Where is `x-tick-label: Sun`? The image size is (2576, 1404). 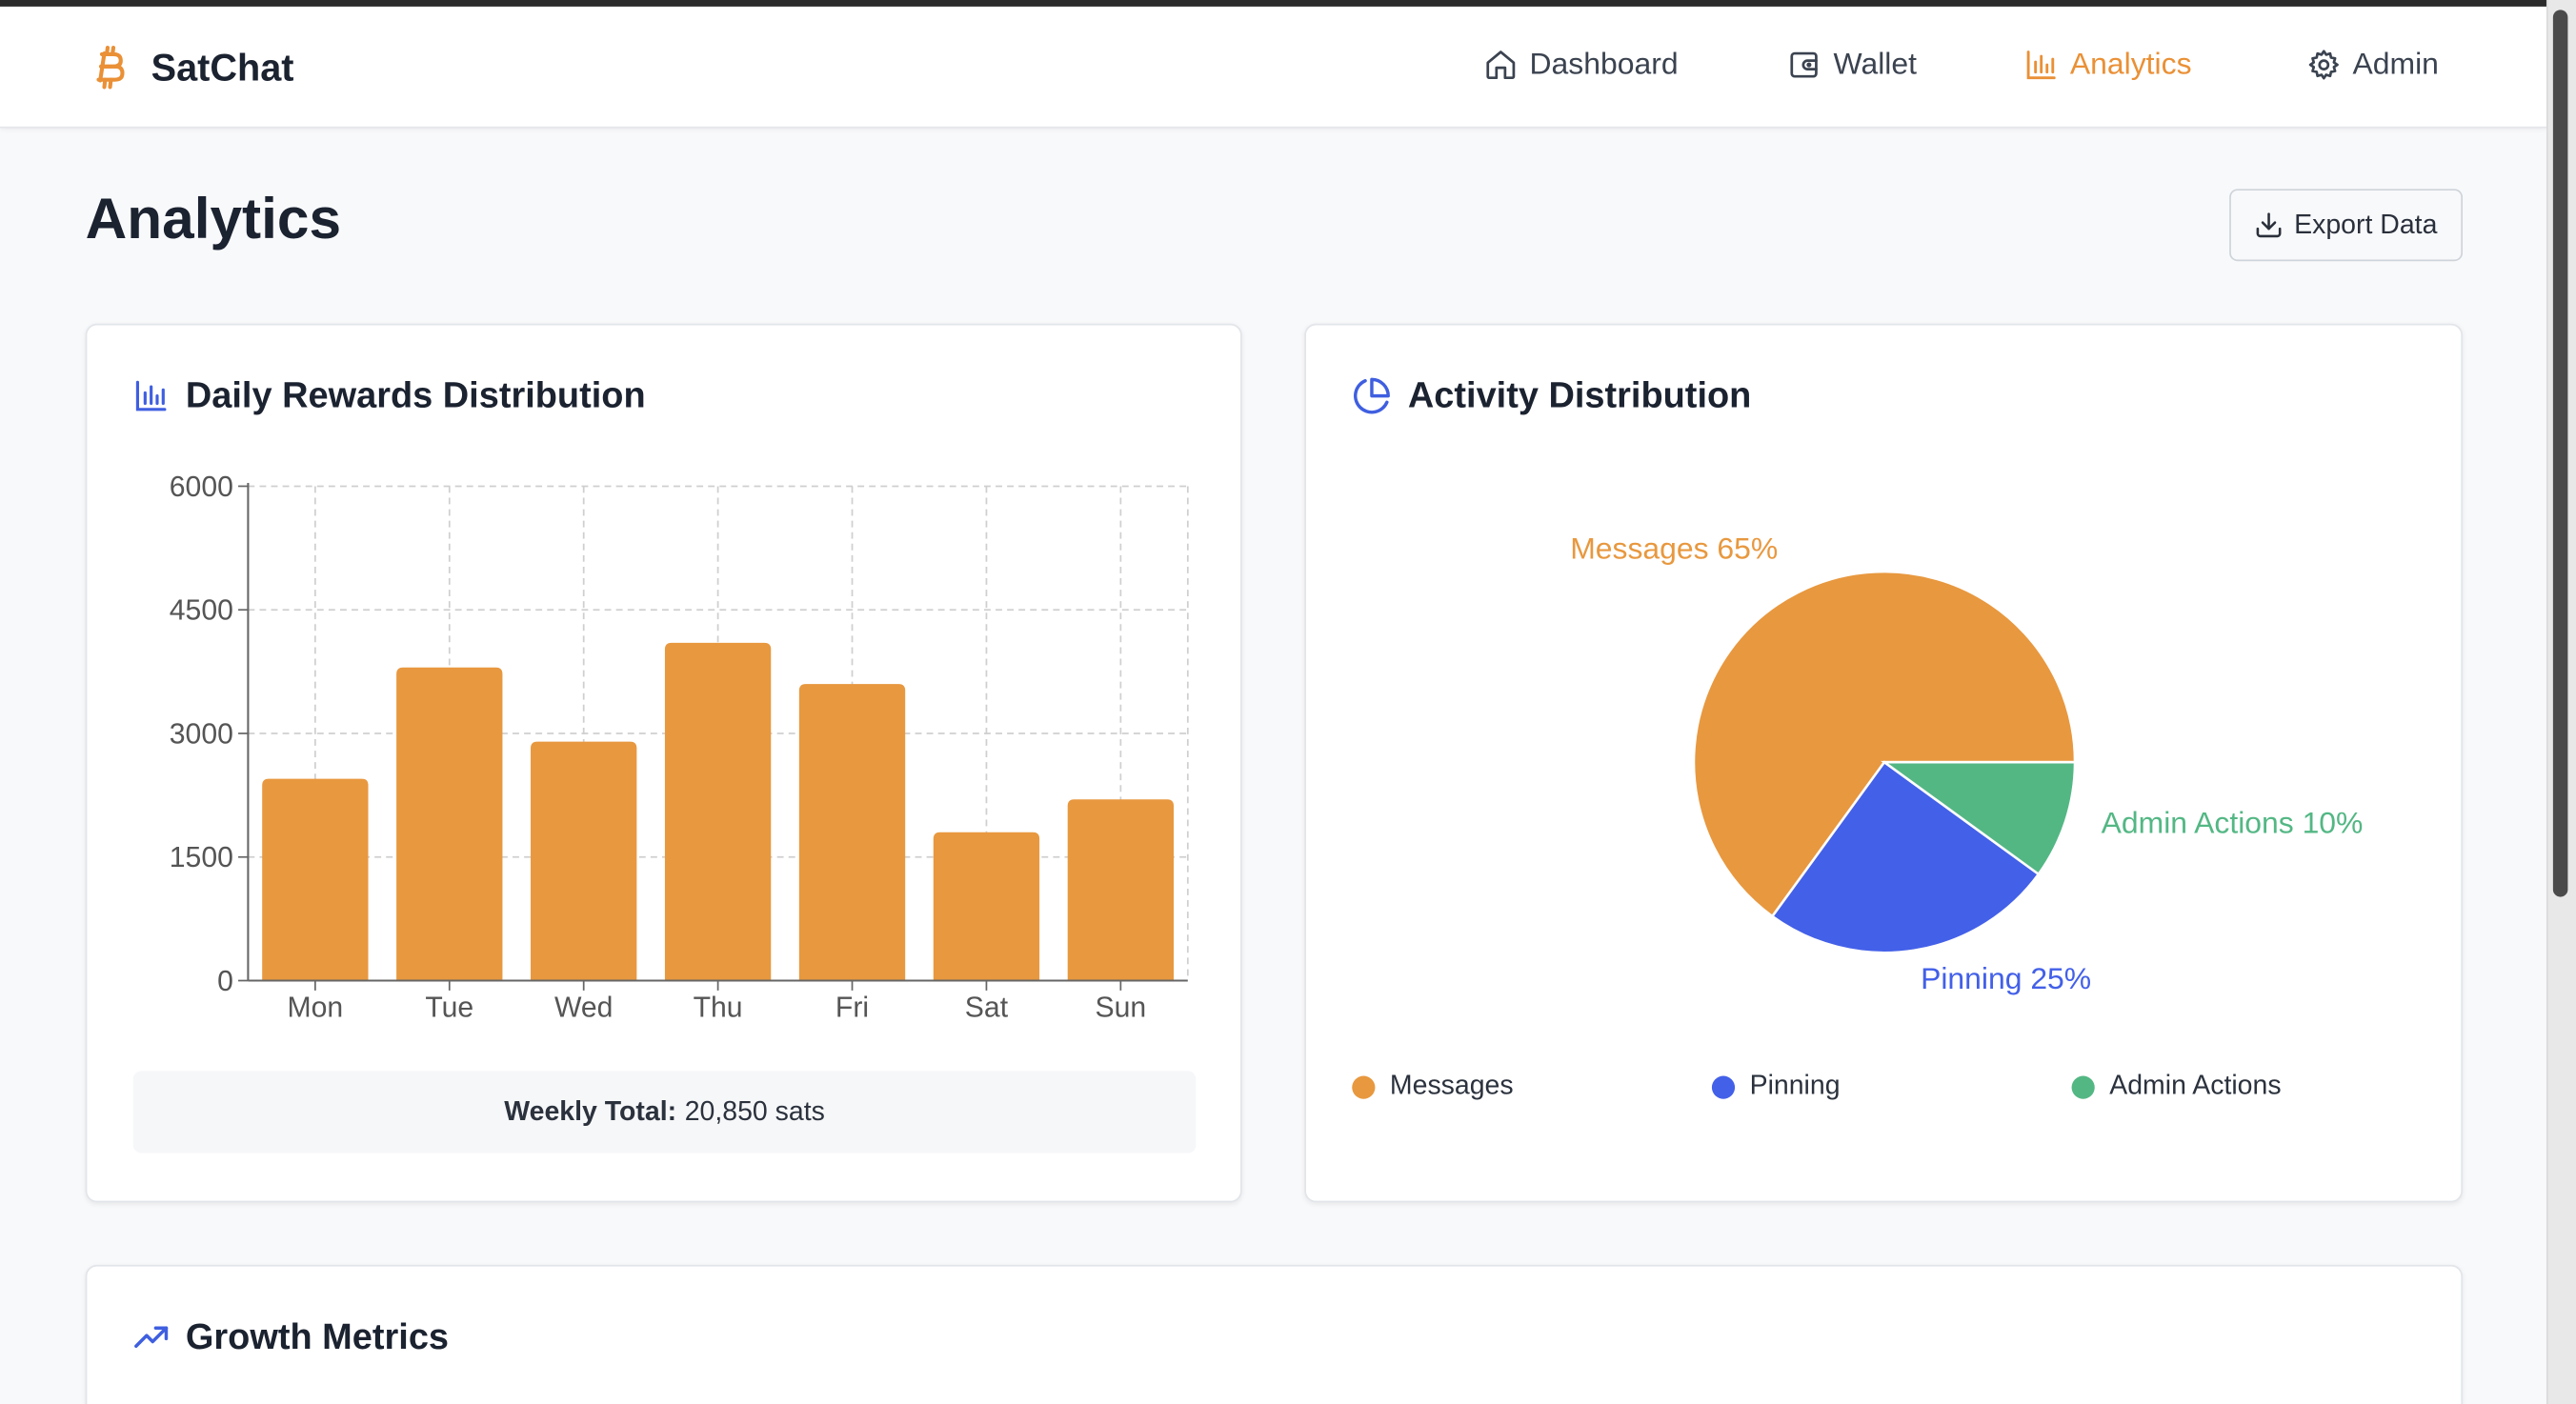 x-tick-label: Sun is located at coordinates (1122, 1007).